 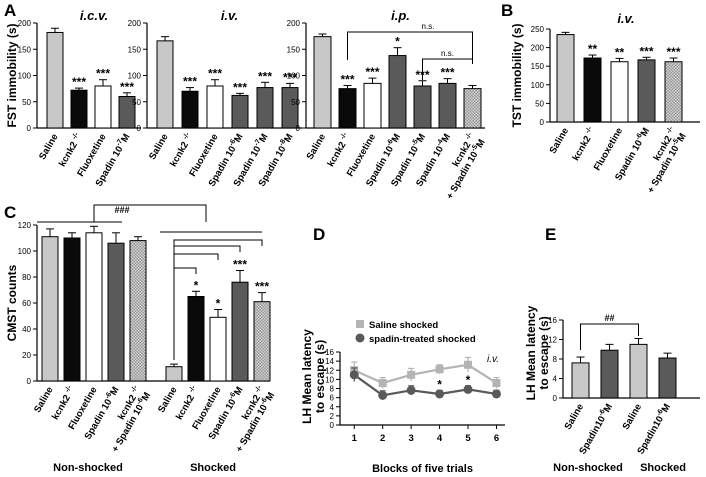 I want to click on panel-b-ytick-label-0: 0, so click(x=542, y=122).